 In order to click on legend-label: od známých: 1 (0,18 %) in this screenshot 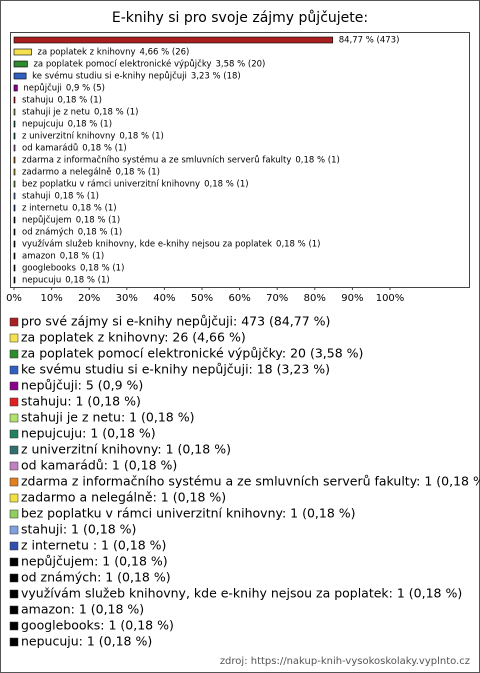, I will do `click(96, 577)`.